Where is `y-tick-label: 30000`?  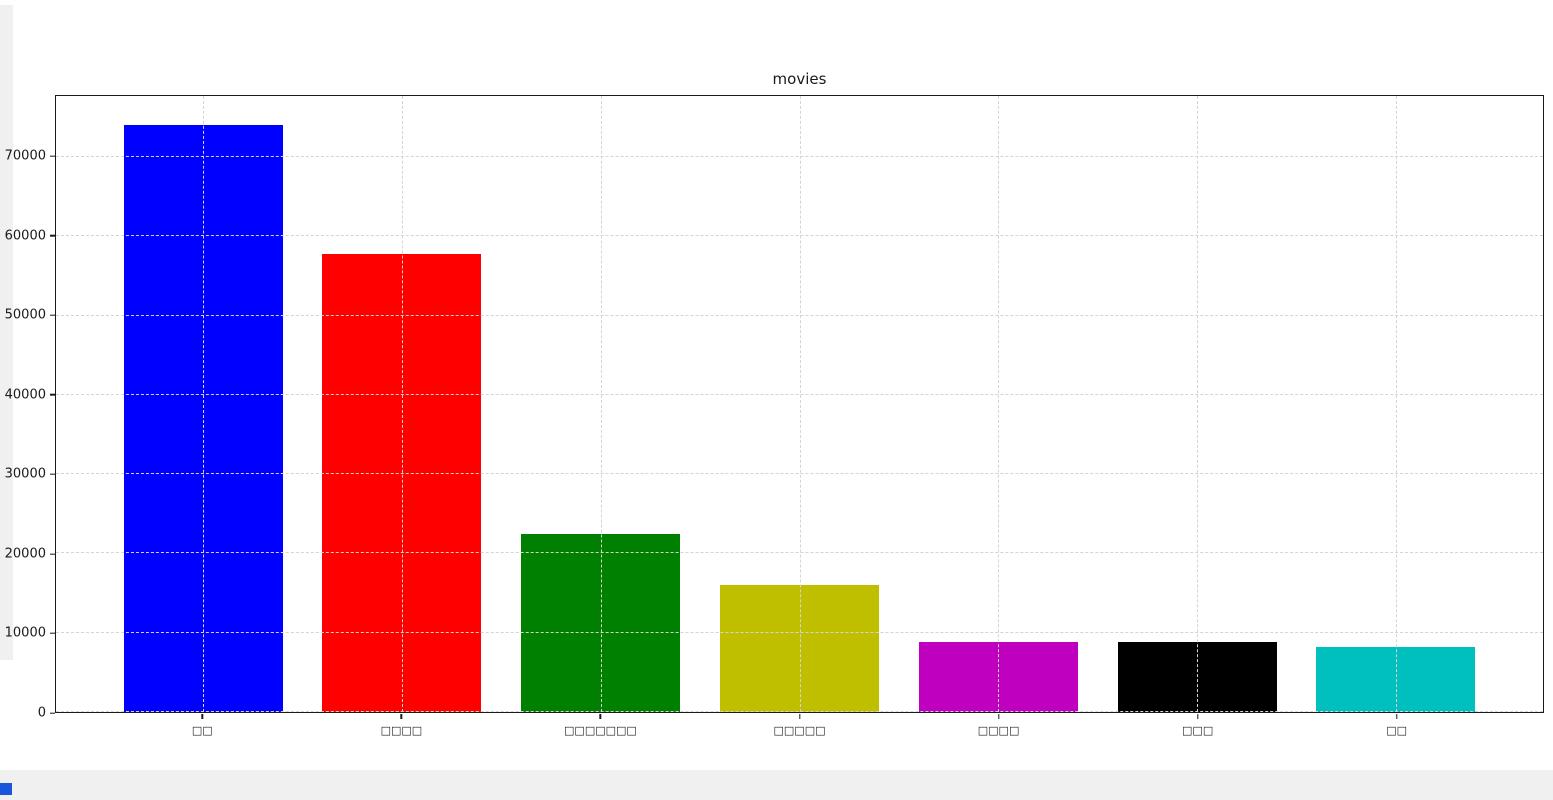 y-tick-label: 30000 is located at coordinates (25, 474).